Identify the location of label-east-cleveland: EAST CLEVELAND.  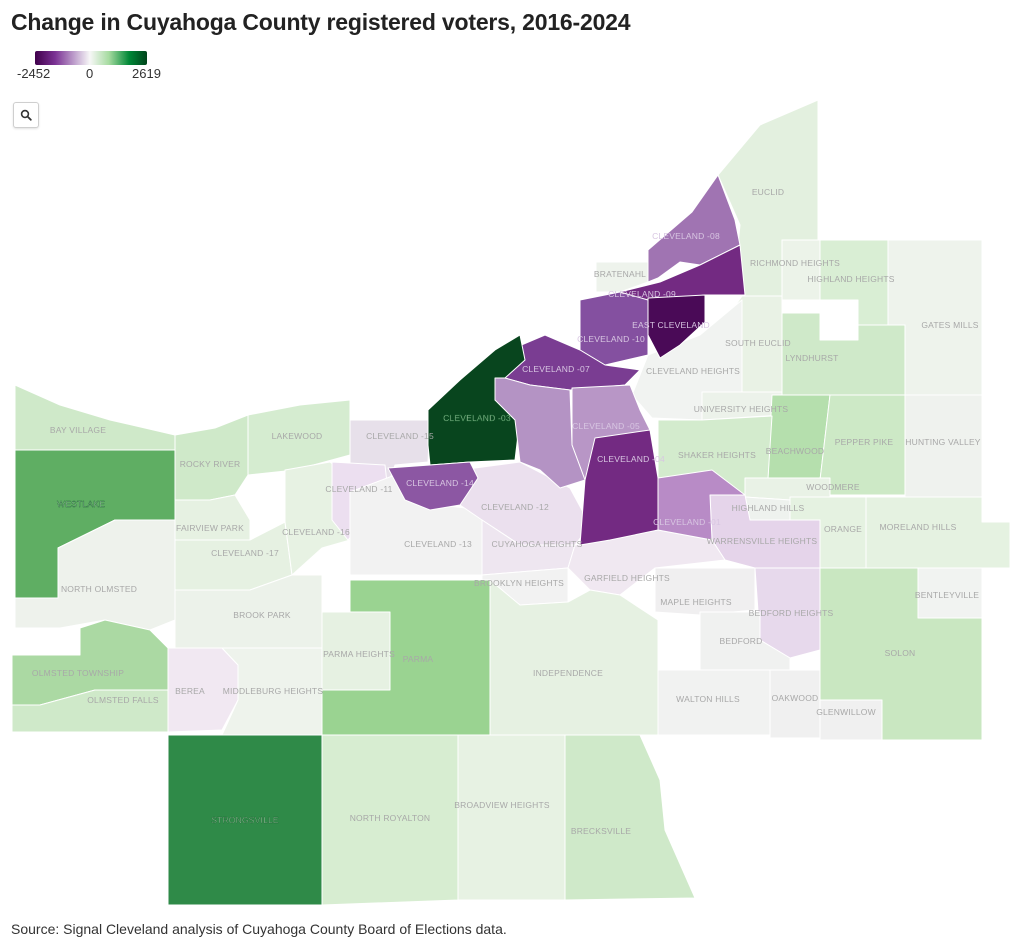
(671, 325).